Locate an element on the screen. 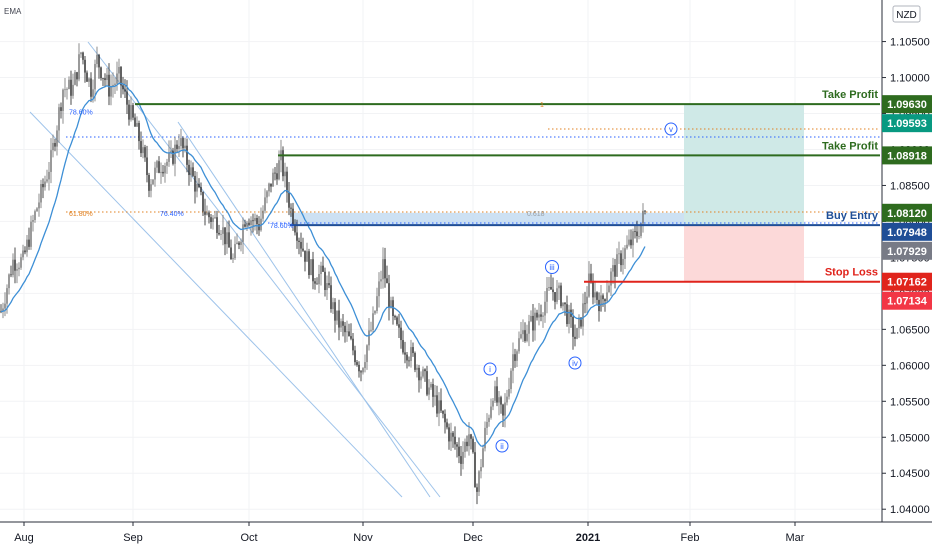 The image size is (932, 555). level-label-tp1: Take Profit is located at coordinates (850, 95).